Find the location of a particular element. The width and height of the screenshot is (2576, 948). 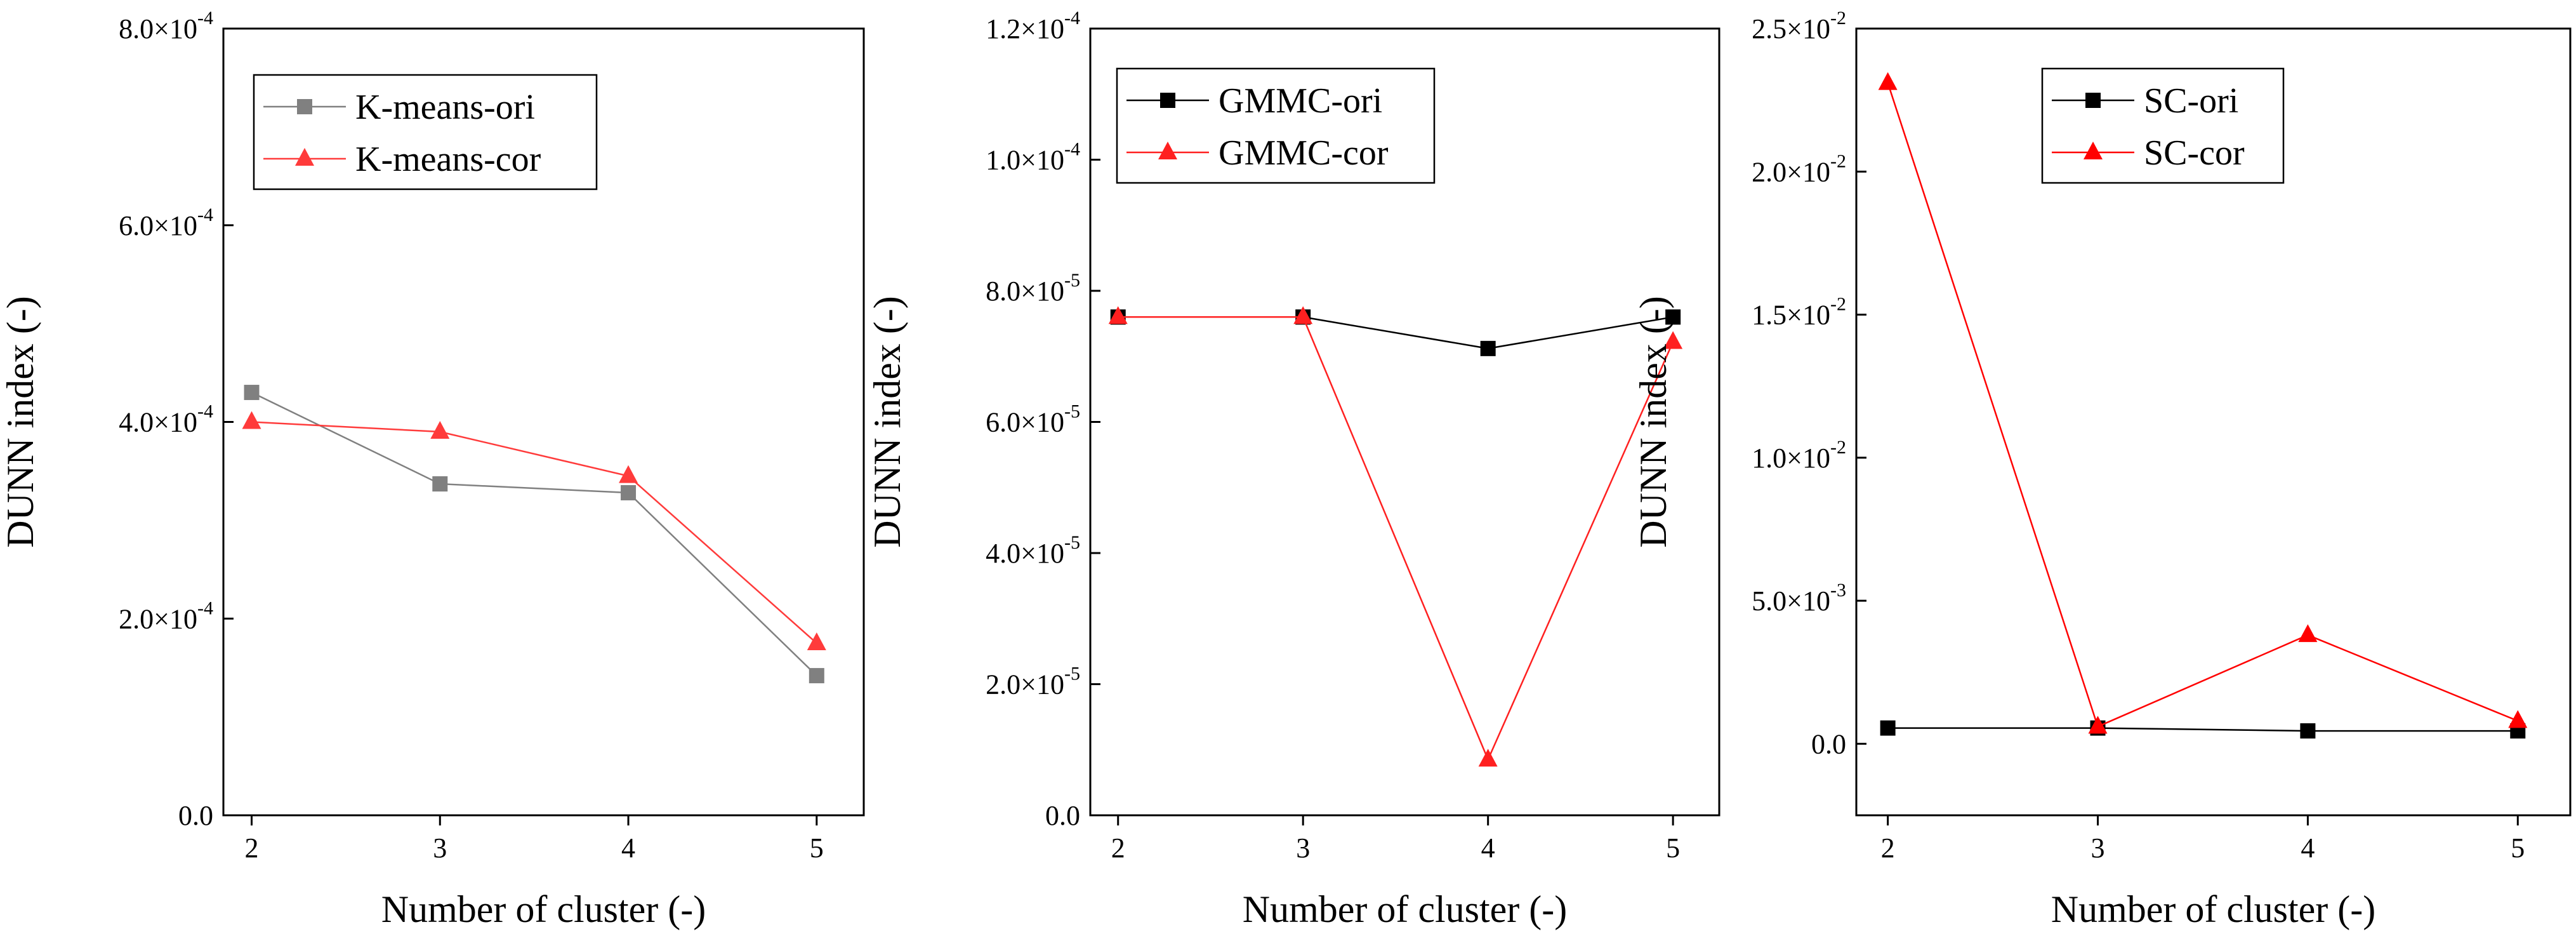

legend-label: GMMC-cor is located at coordinates (1304, 153).